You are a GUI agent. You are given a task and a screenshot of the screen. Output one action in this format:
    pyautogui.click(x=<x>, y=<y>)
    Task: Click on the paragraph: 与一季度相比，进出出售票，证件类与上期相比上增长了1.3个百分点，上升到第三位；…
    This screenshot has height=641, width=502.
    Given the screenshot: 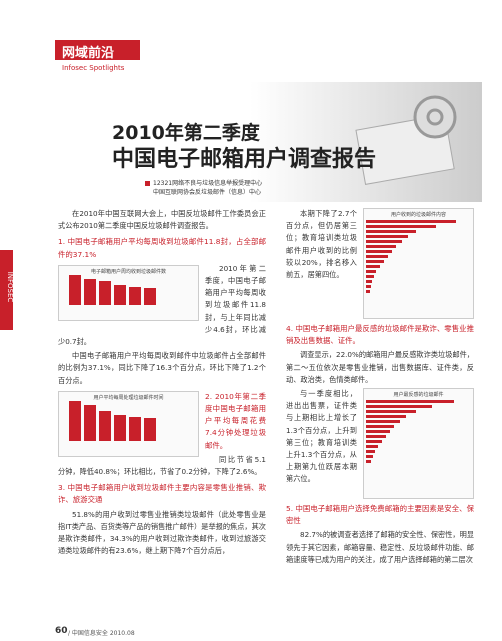 What is the action you would take?
    pyautogui.click(x=321, y=436)
    